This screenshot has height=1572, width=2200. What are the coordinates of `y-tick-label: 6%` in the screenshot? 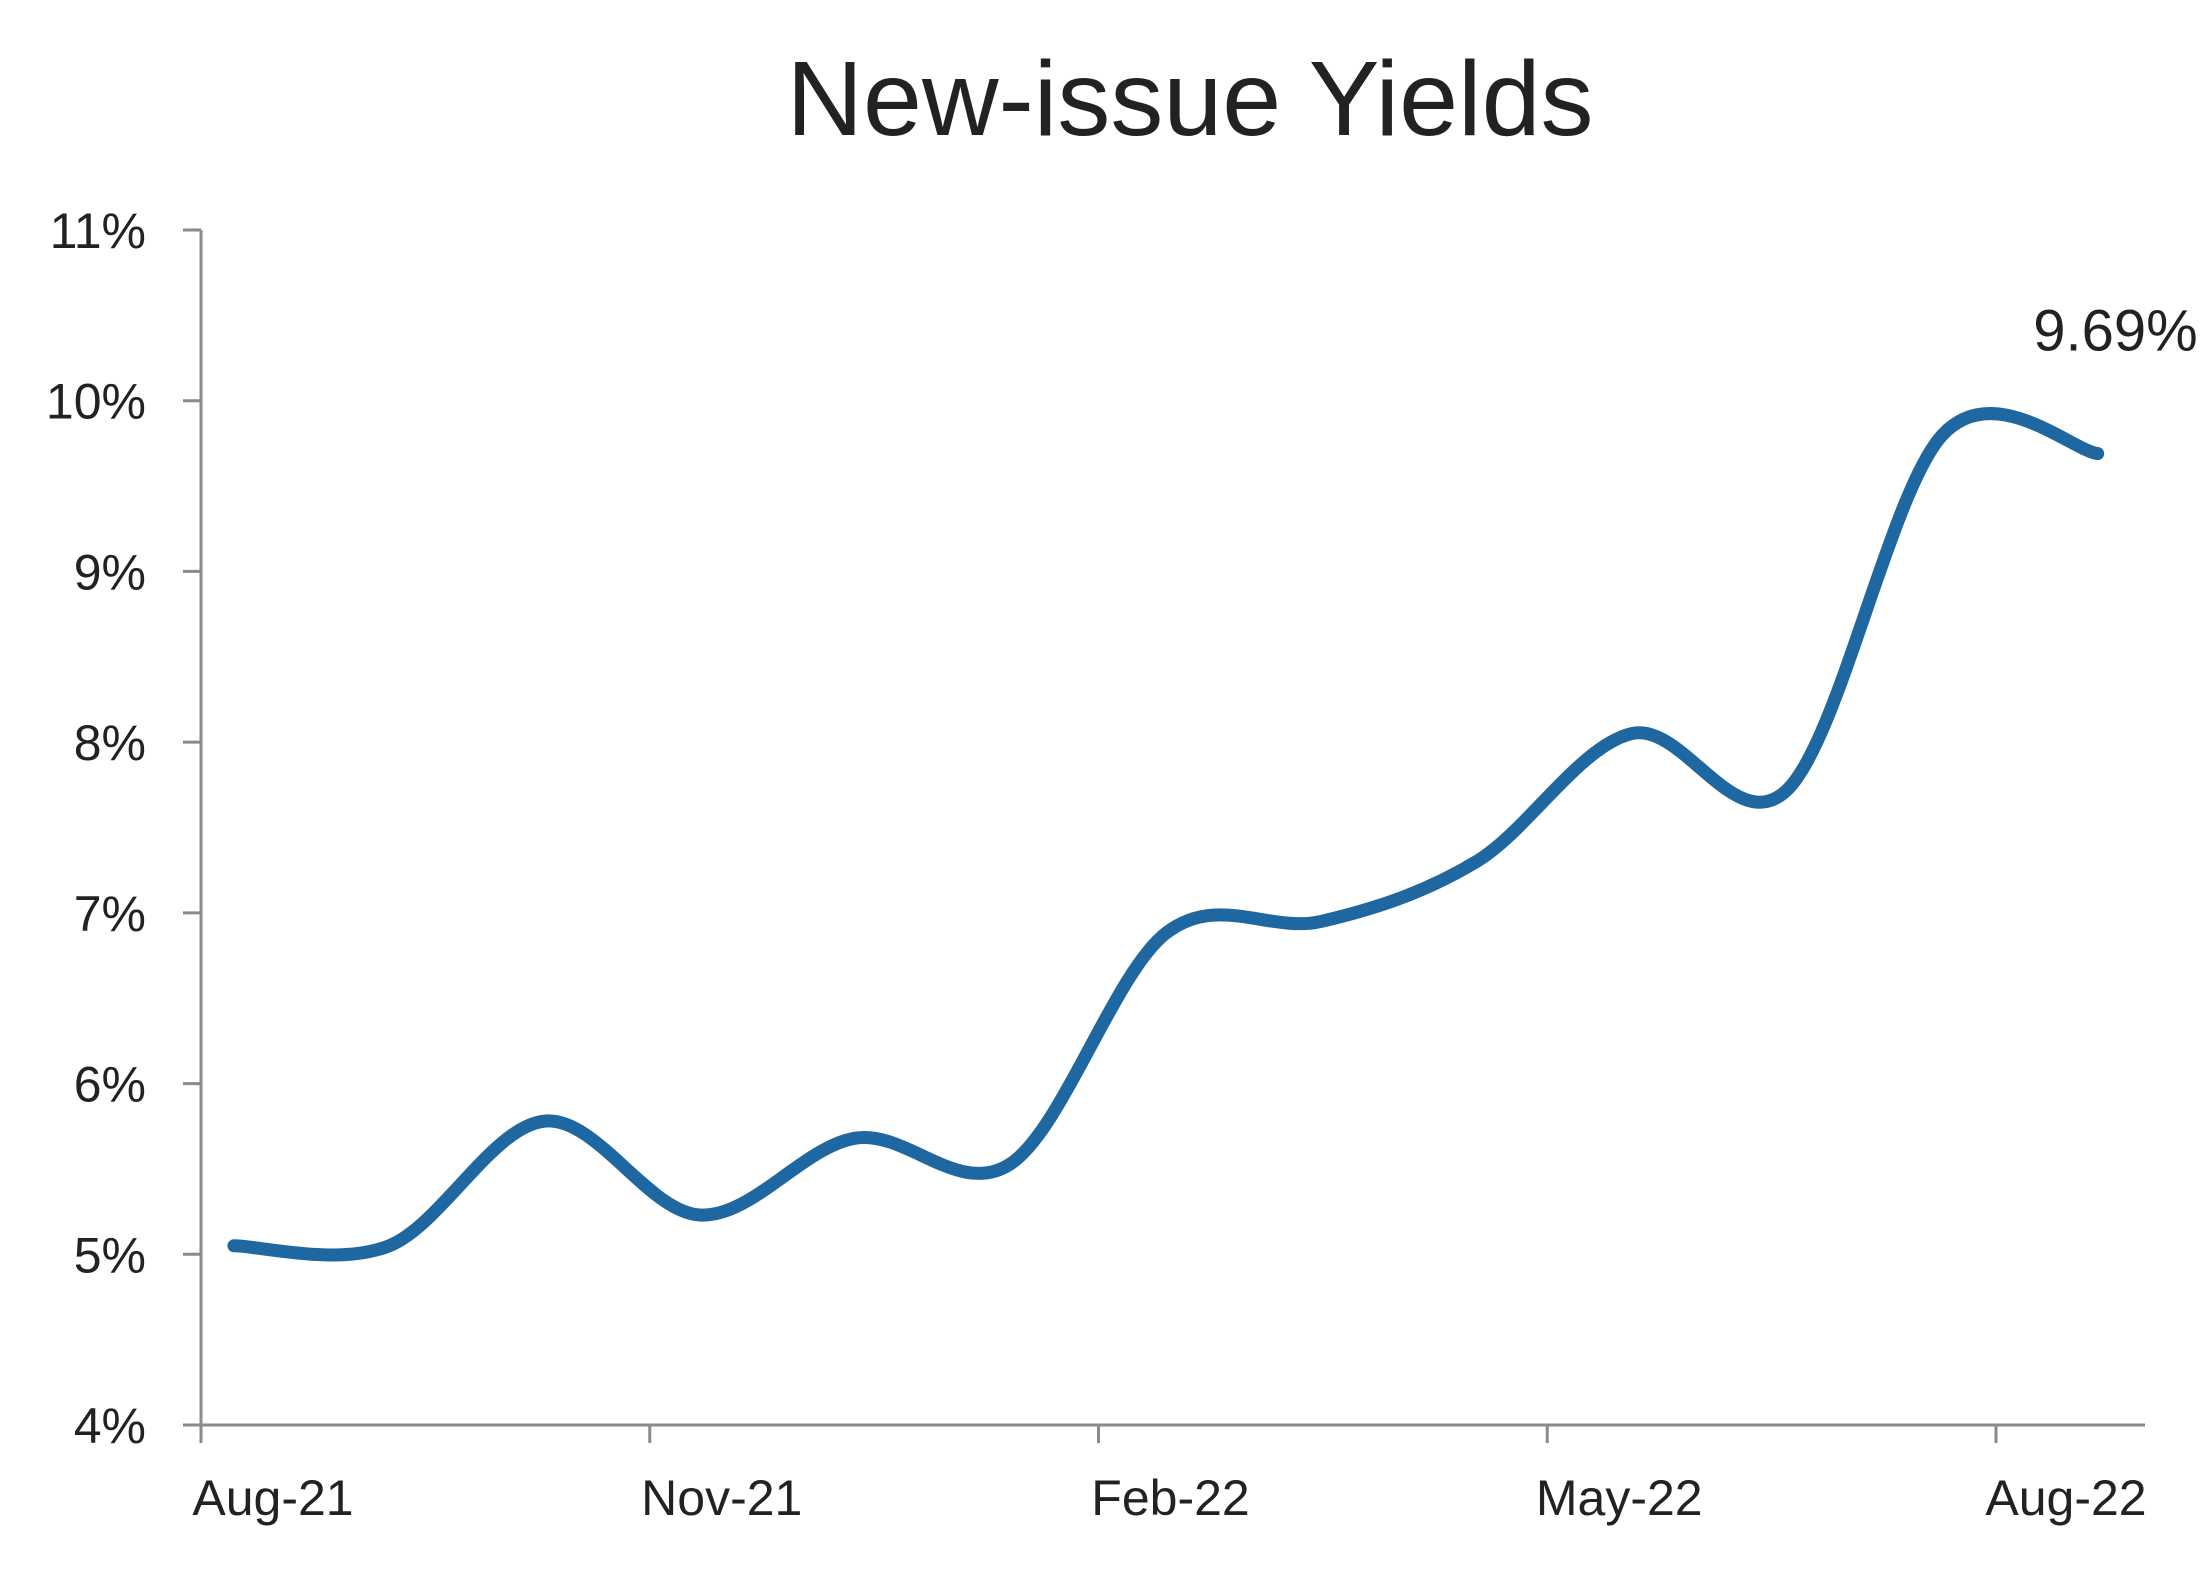 It's located at (110, 1085).